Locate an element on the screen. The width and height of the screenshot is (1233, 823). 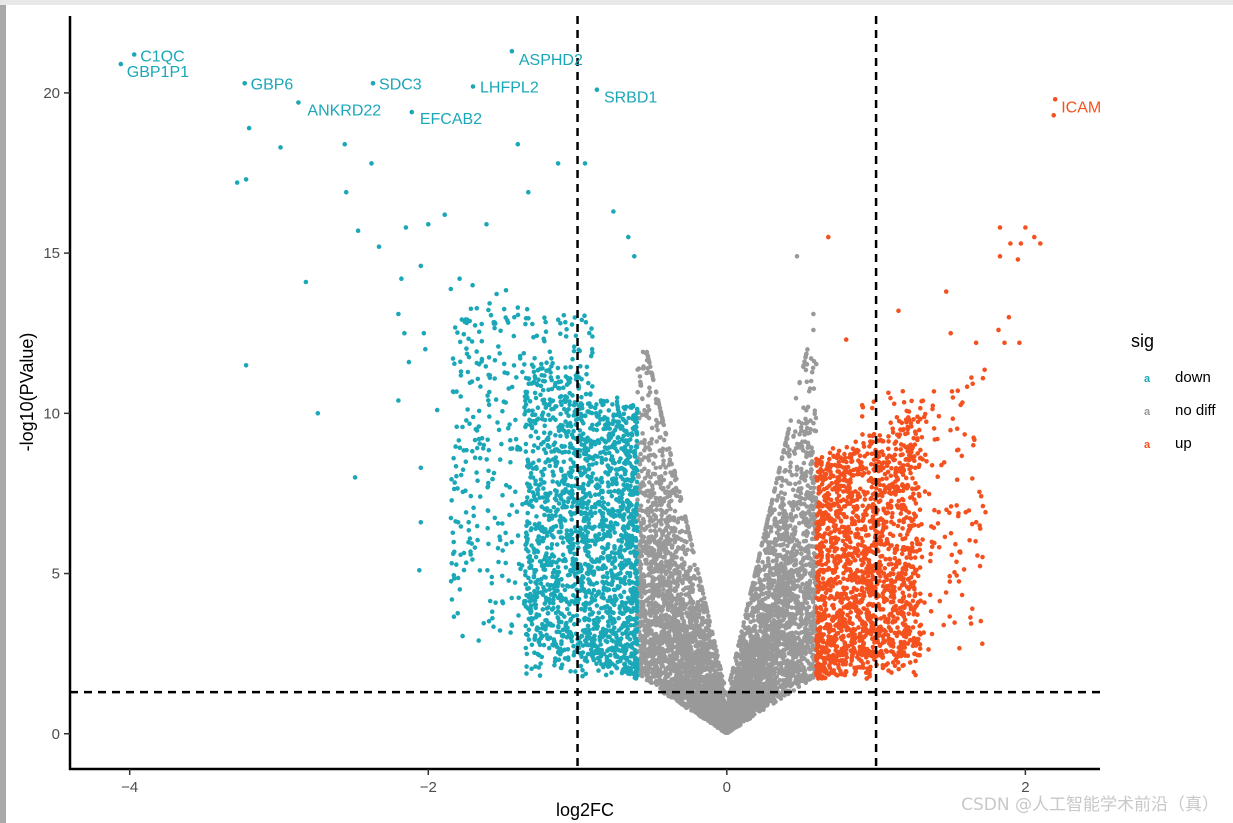
points-nodiff is located at coordinates (727, 495).